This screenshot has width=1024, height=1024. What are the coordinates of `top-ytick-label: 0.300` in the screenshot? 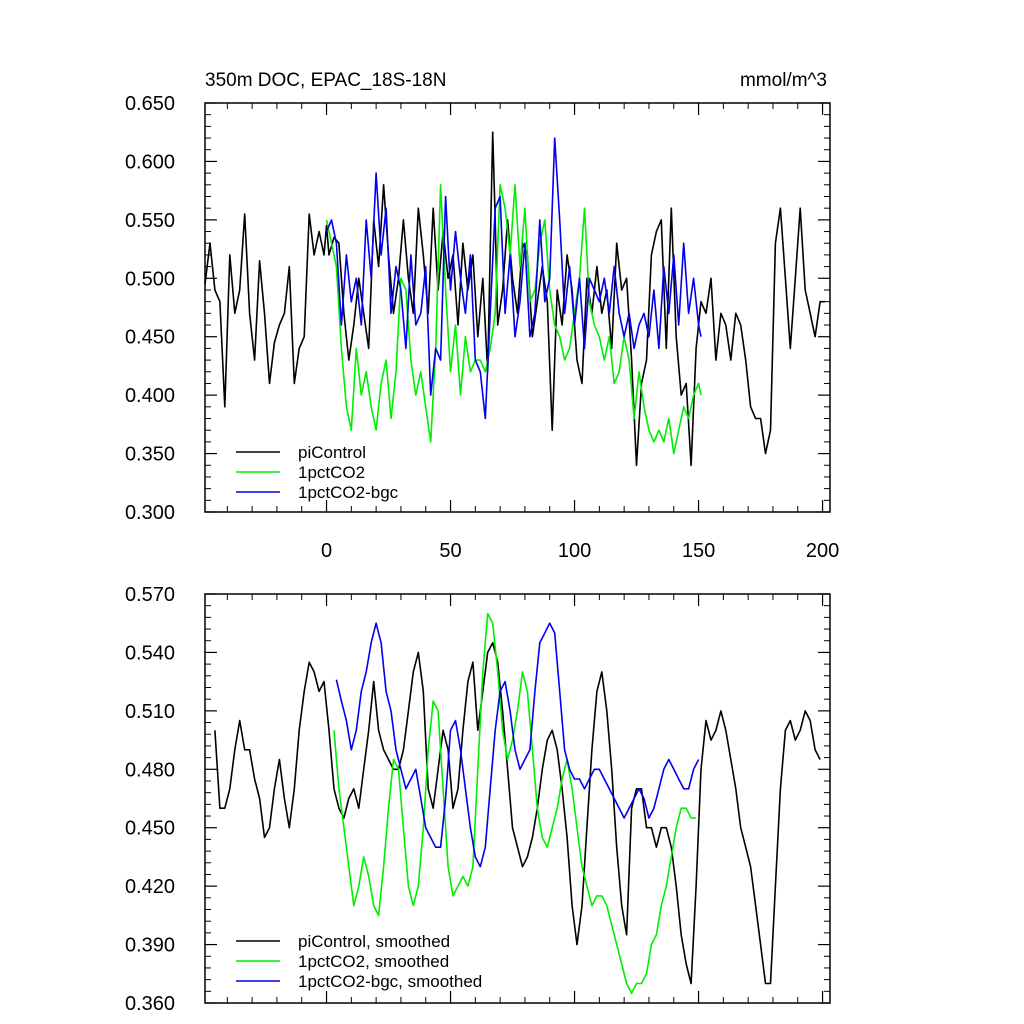 It's located at (150, 513).